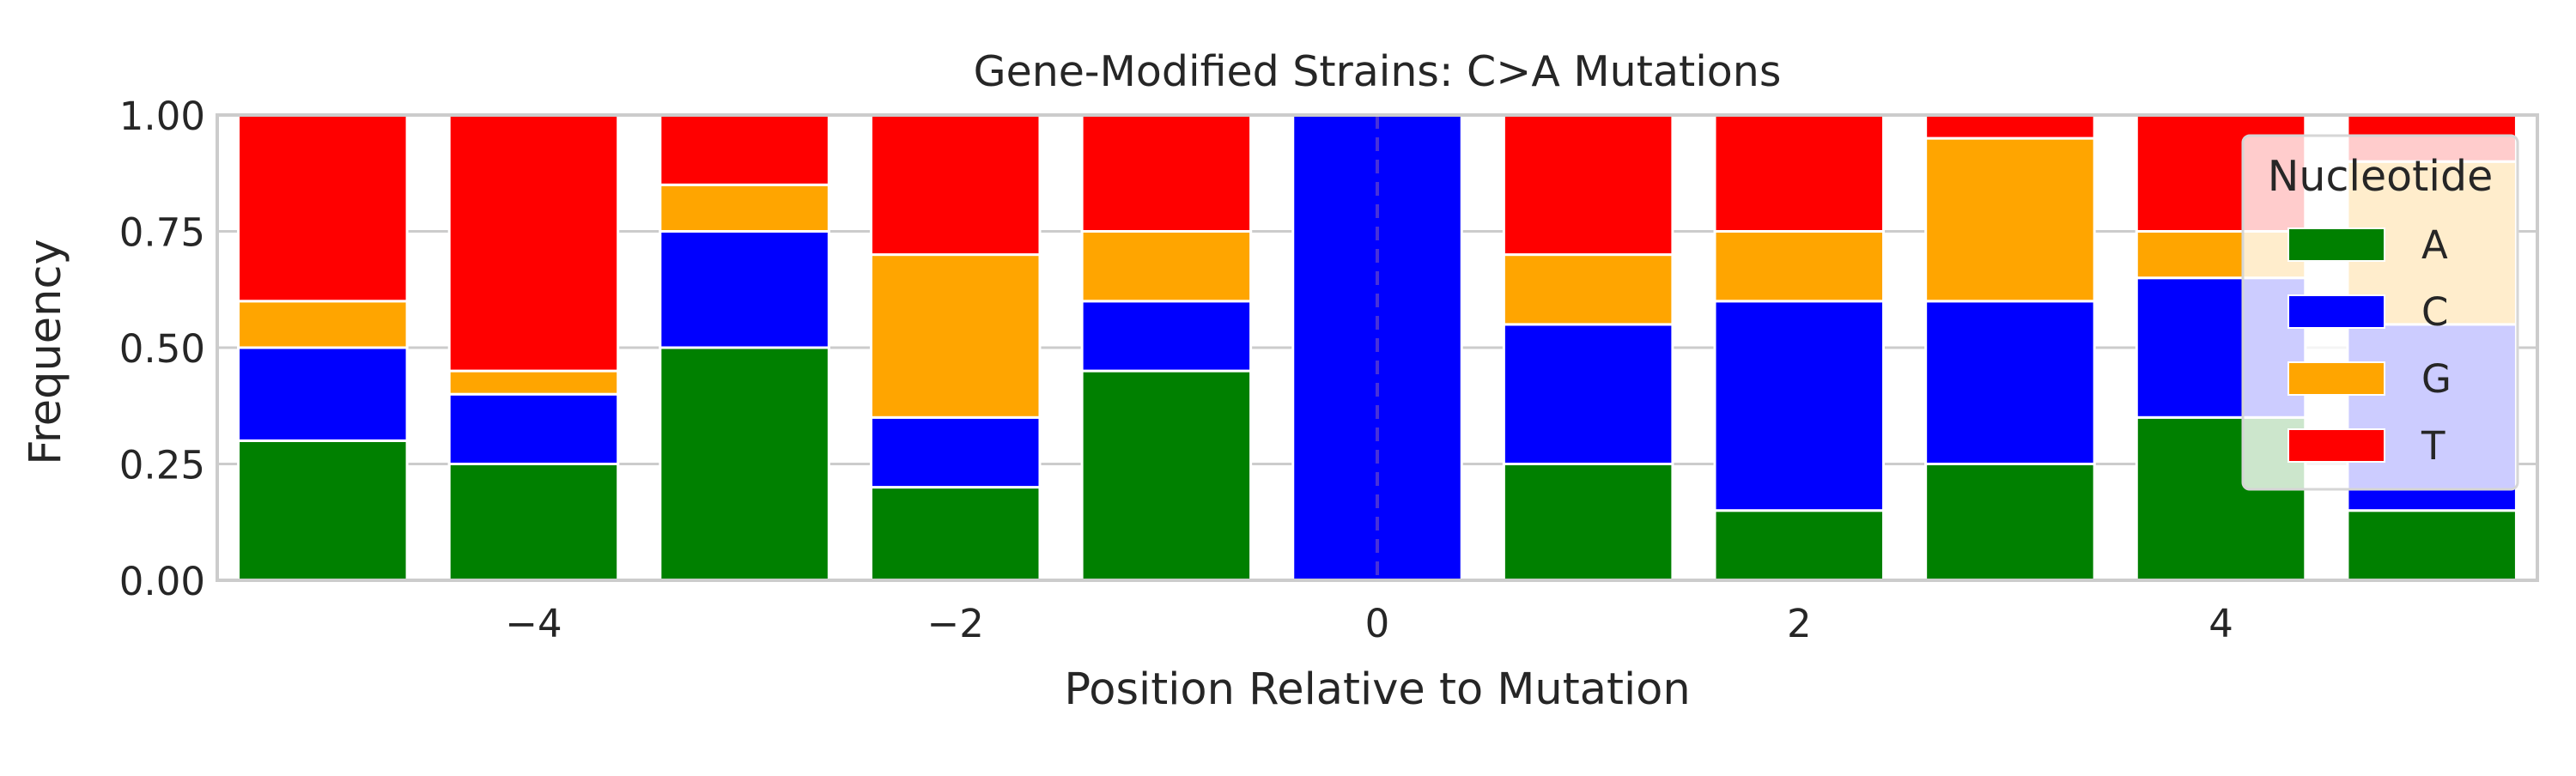  I want to click on y-axis-label: Frequency, so click(46, 352).